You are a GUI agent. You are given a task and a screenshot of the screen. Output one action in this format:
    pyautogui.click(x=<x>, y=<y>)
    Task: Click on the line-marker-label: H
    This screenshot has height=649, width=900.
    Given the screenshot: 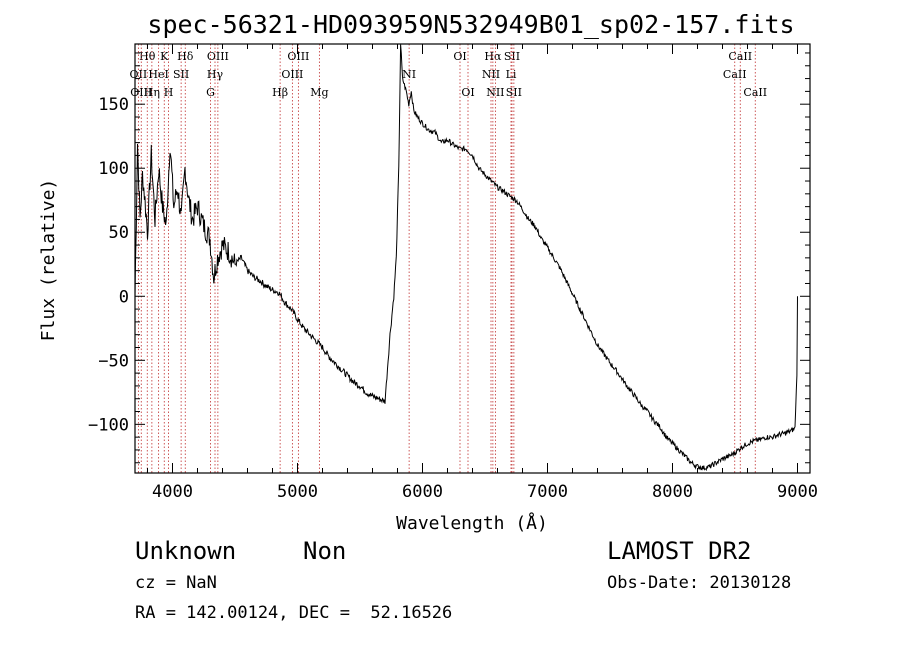 What is the action you would take?
    pyautogui.click(x=169, y=92)
    